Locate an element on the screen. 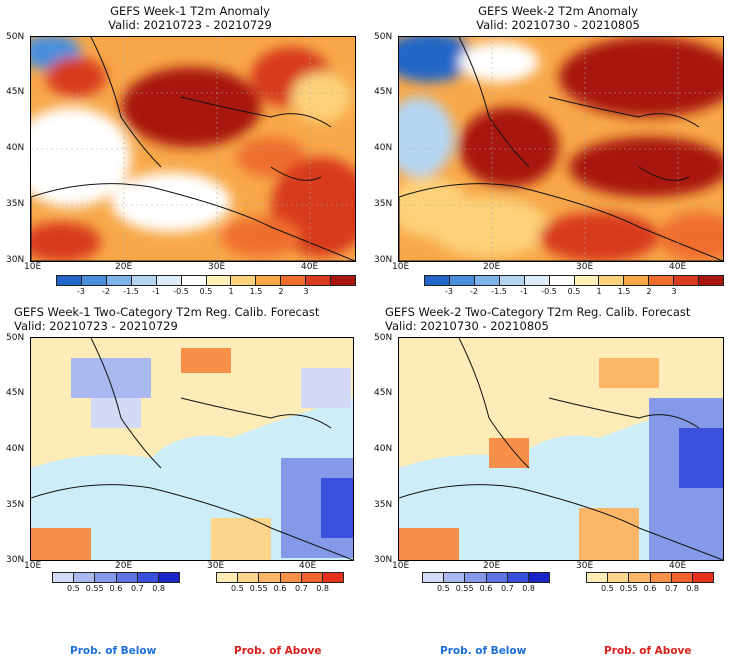 This screenshot has width=740, height=662. panel3-lon-40e: 40E is located at coordinates (308, 566).